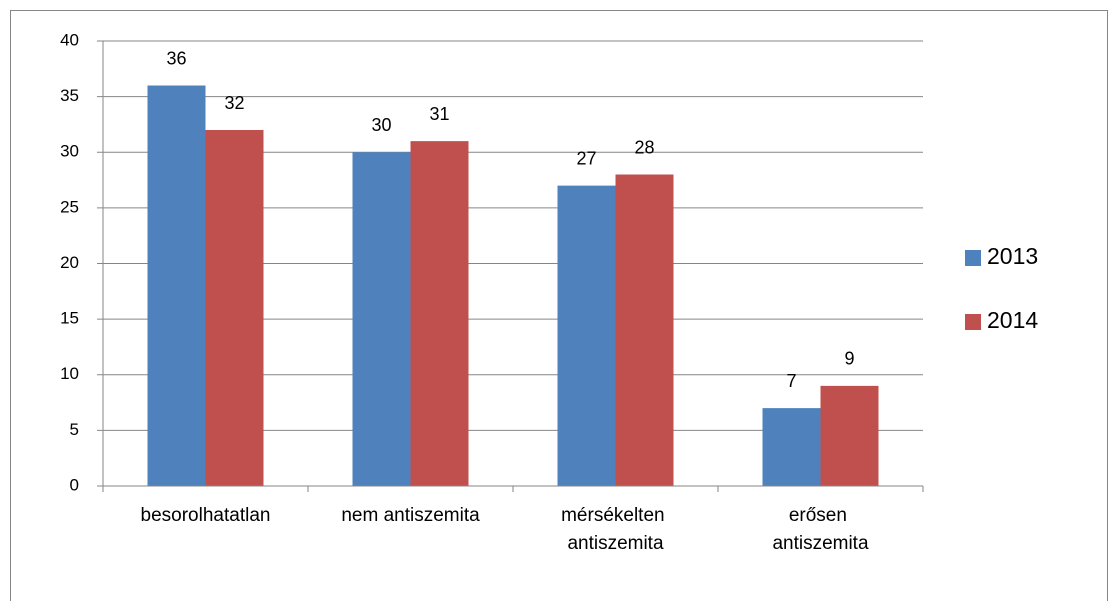  What do you see at coordinates (74, 484) in the screenshot?
I see `y-tick-label: 0` at bounding box center [74, 484].